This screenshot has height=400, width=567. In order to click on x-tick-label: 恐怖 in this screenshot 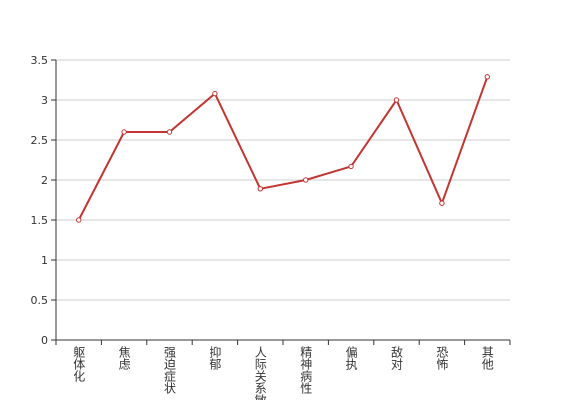, I will do `click(442, 358)`.